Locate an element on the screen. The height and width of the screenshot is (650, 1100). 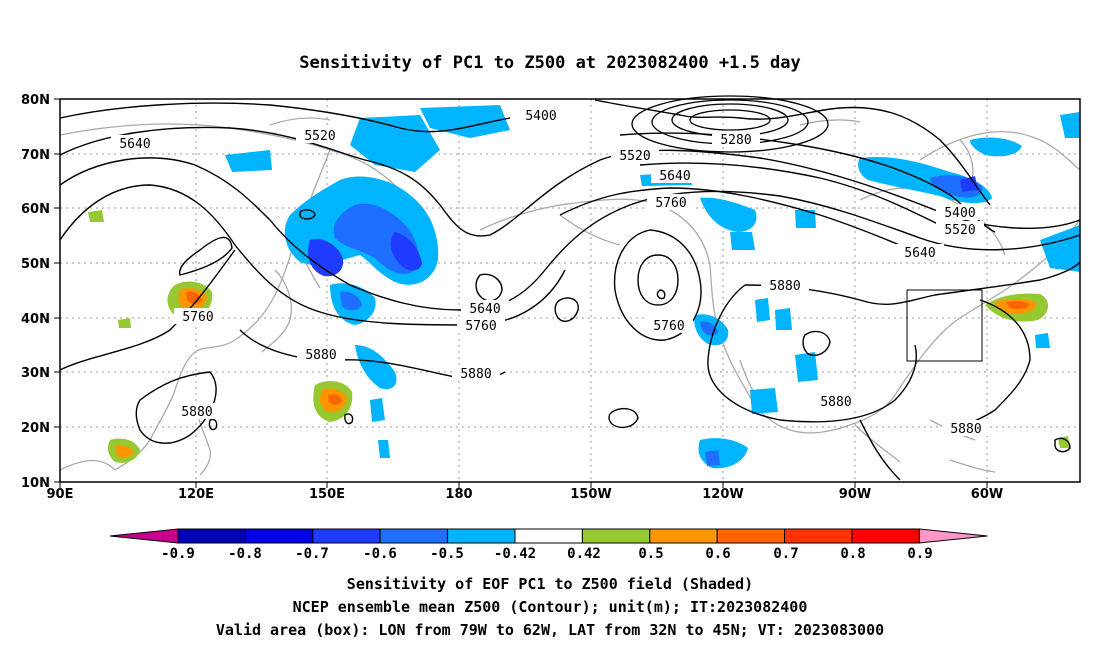
lat-tick-labels: 80N 70N 60N 50N 40N 30N 20N 10N is located at coordinates (35, 292).